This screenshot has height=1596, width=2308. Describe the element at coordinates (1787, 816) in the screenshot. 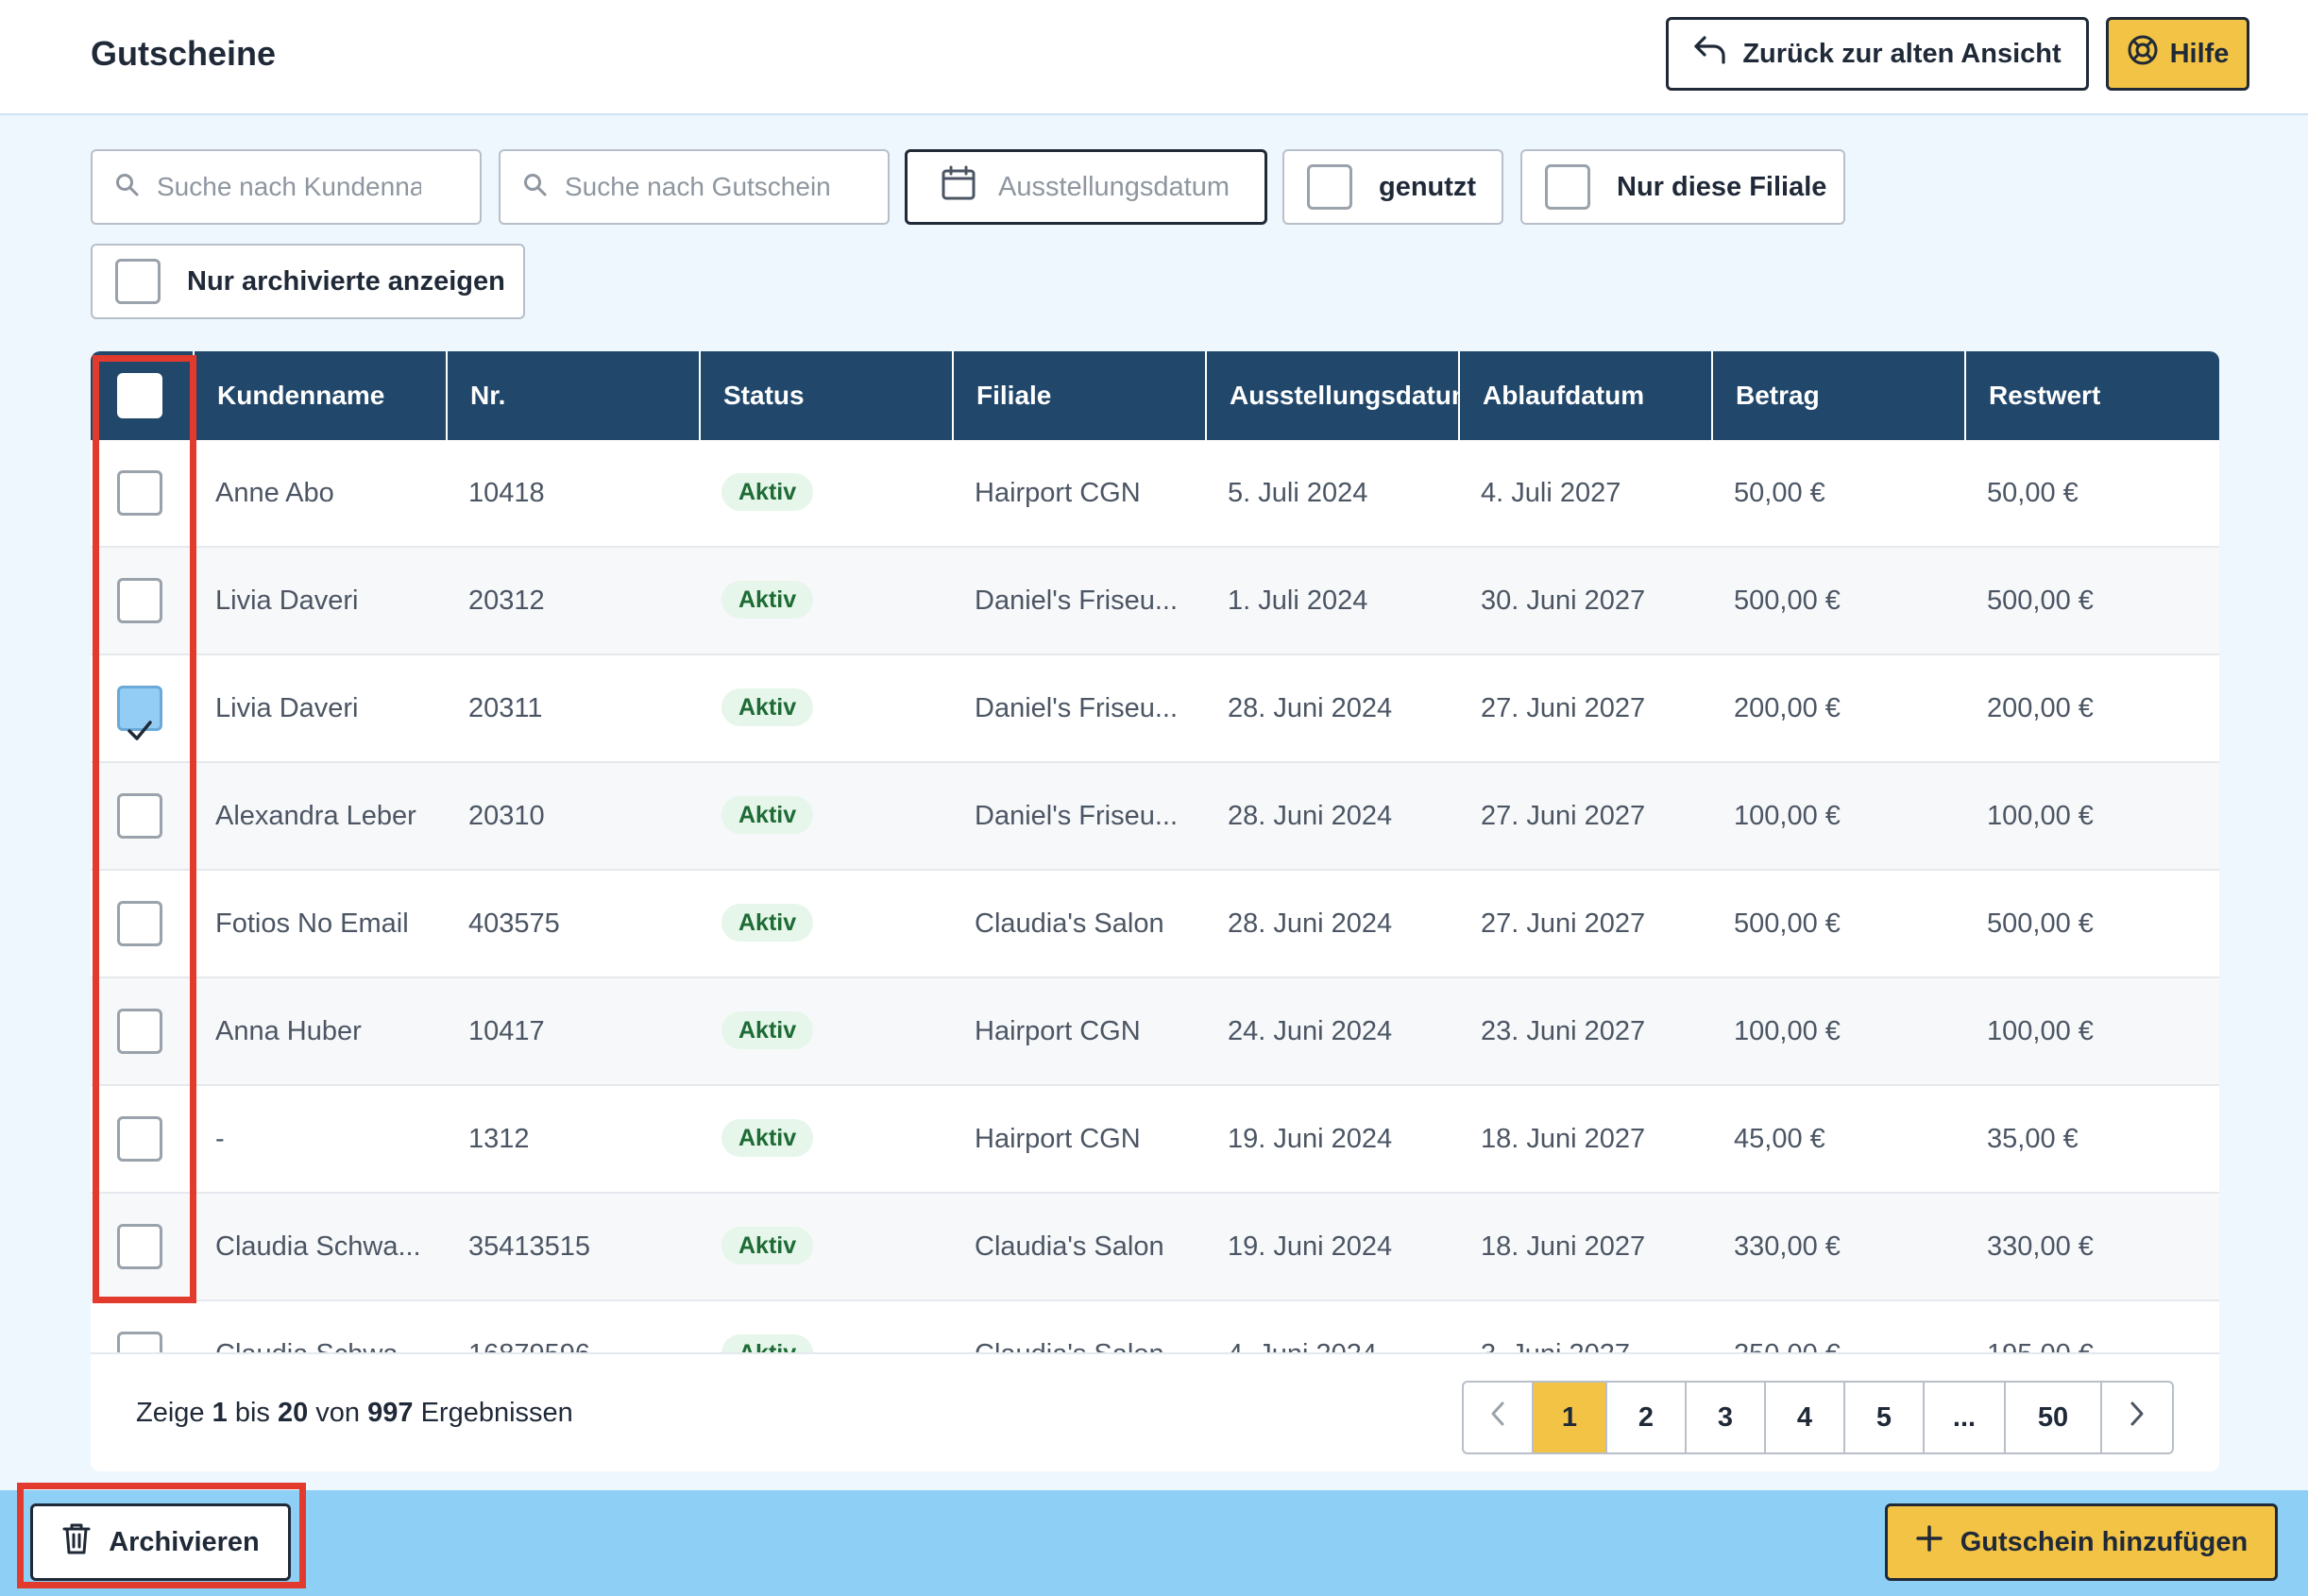

I see `amount-cell: 100,00 €` at that location.